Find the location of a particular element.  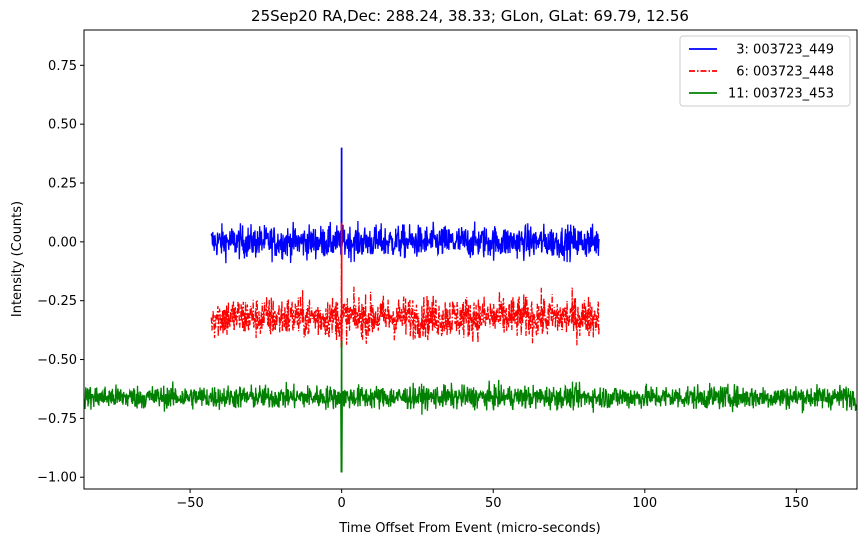

legend-entry-2: 6: 003723_448 is located at coordinates (781, 72).